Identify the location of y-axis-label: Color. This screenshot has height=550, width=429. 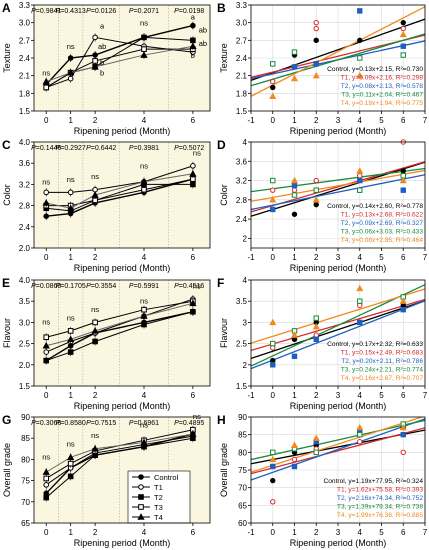
(224, 195).